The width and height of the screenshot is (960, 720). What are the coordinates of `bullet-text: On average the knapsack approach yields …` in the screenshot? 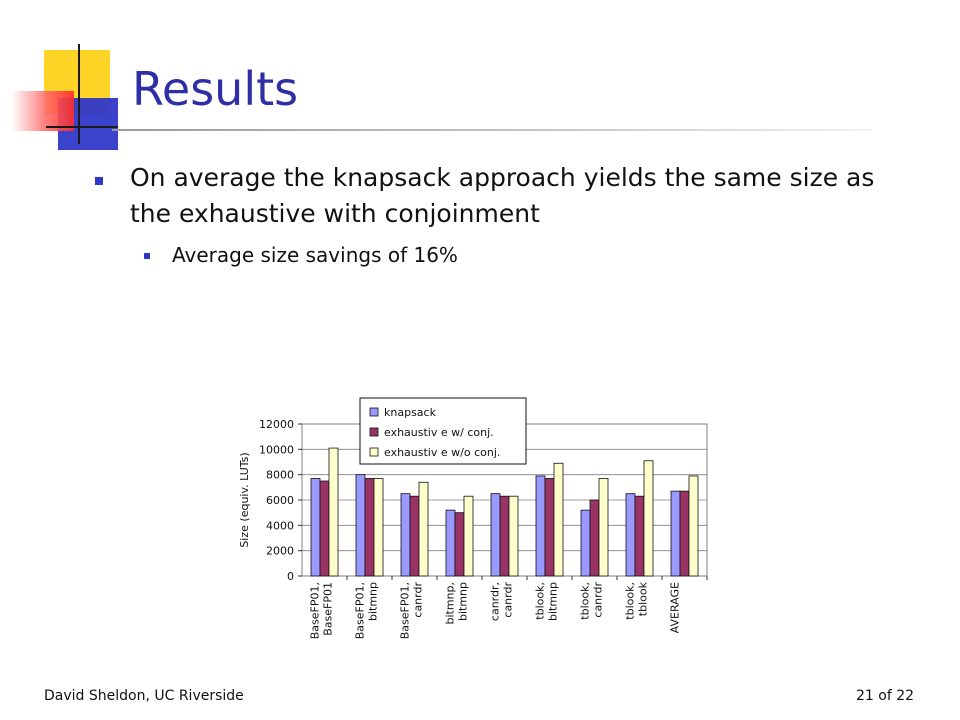 It's located at (502, 195).